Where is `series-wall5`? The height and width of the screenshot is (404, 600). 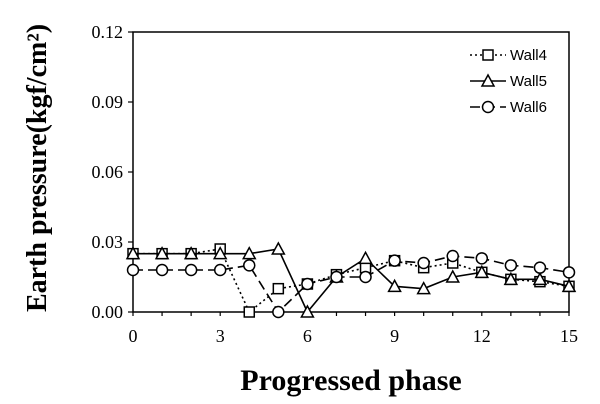 series-wall5 is located at coordinates (351, 279).